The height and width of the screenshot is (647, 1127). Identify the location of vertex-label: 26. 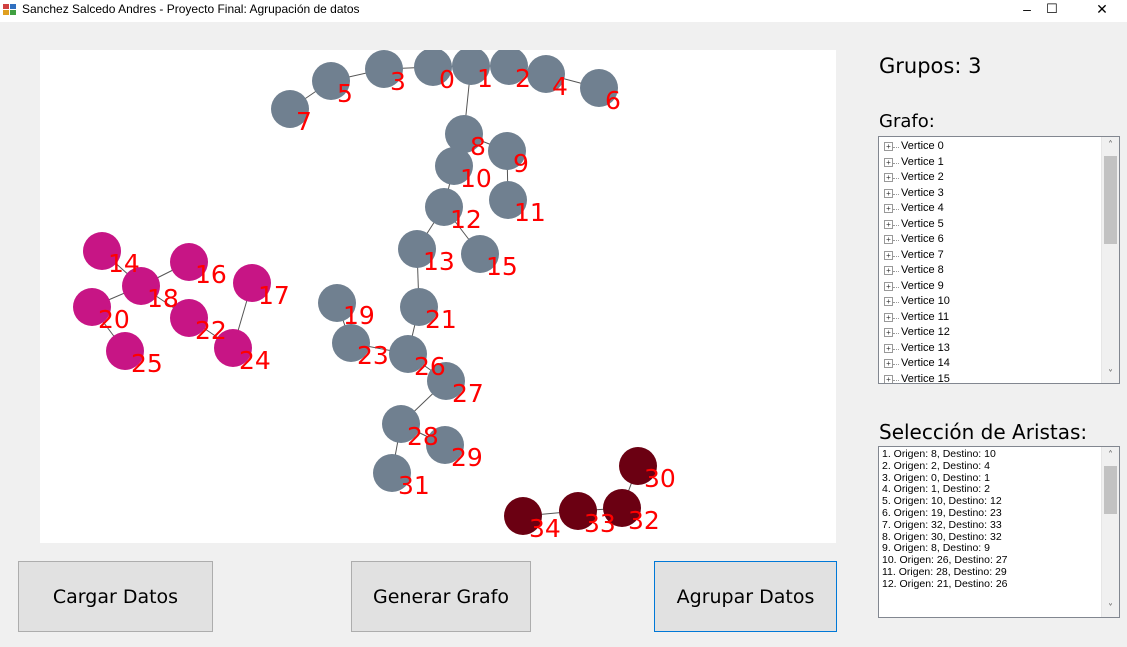
(430, 366).